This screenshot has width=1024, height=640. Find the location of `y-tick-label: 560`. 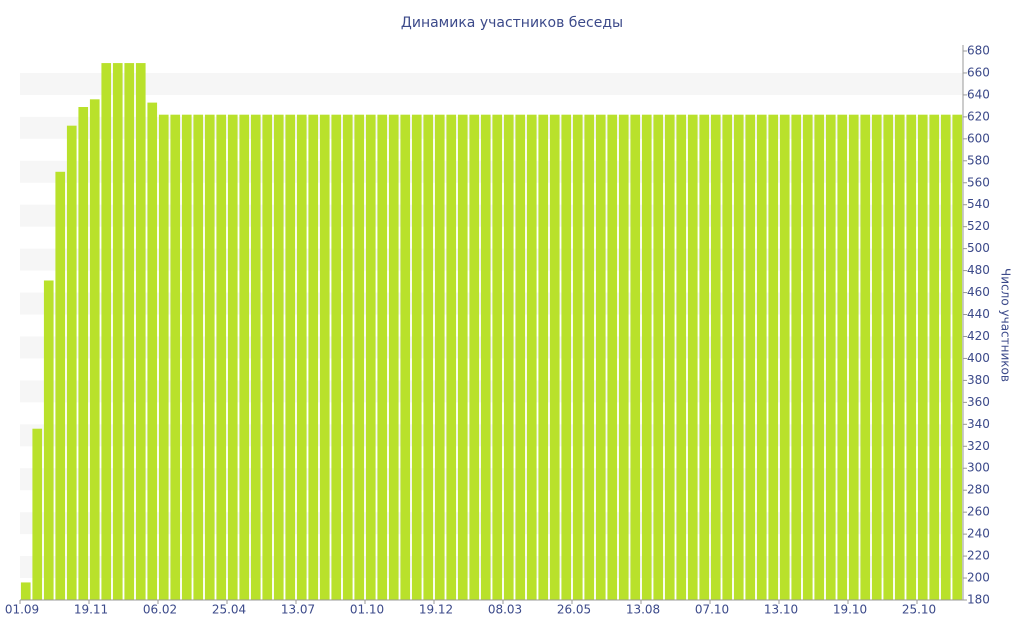

y-tick-label: 560 is located at coordinates (978, 182).